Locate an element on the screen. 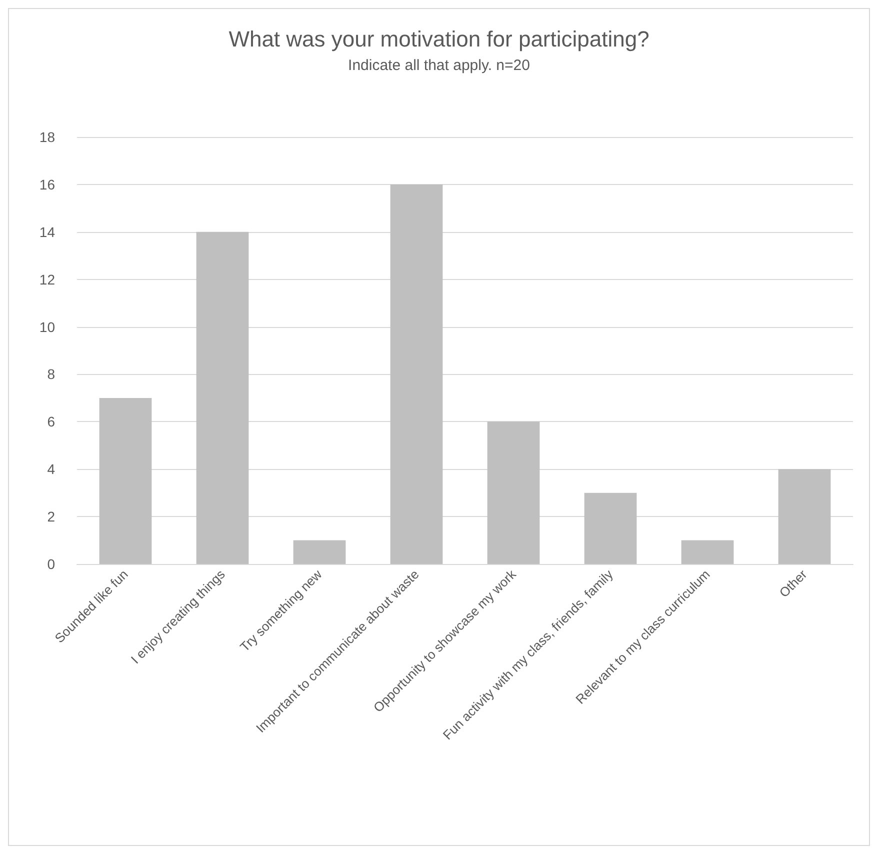 This screenshot has width=881, height=858. y-tick-label: 6 is located at coordinates (51, 422).